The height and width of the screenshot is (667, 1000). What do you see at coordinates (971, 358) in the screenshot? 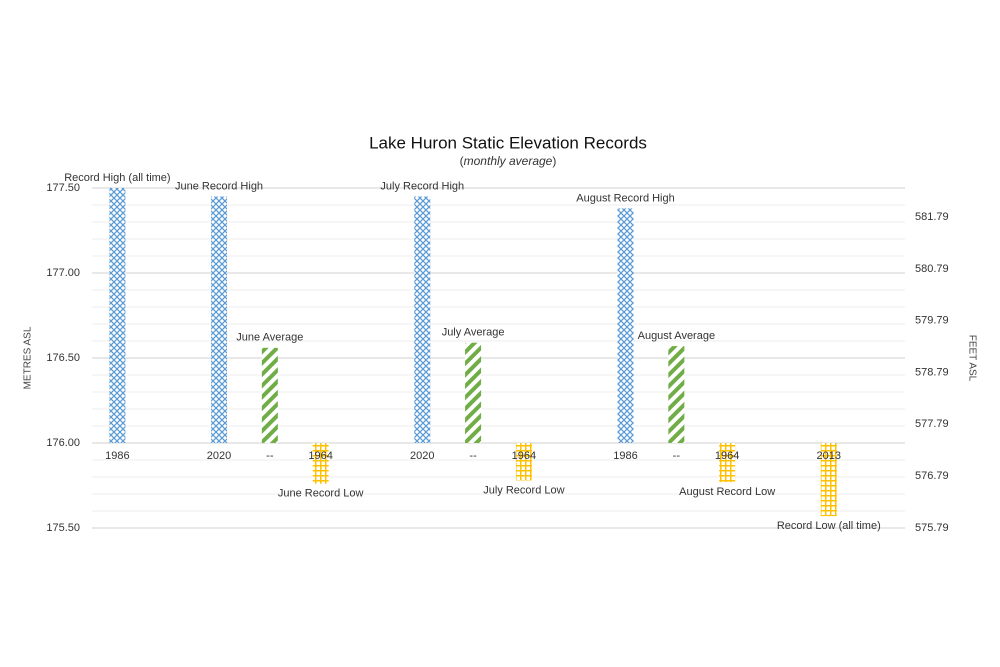
I see `y2-axis-title: FEET ASL` at bounding box center [971, 358].